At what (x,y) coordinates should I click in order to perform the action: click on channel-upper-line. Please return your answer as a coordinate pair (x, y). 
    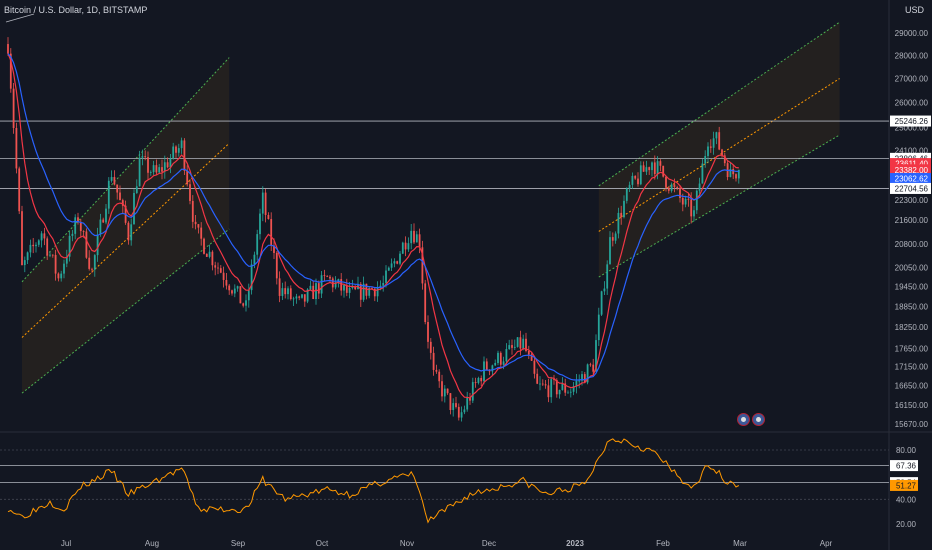
    Looking at the image, I should click on (125, 170).